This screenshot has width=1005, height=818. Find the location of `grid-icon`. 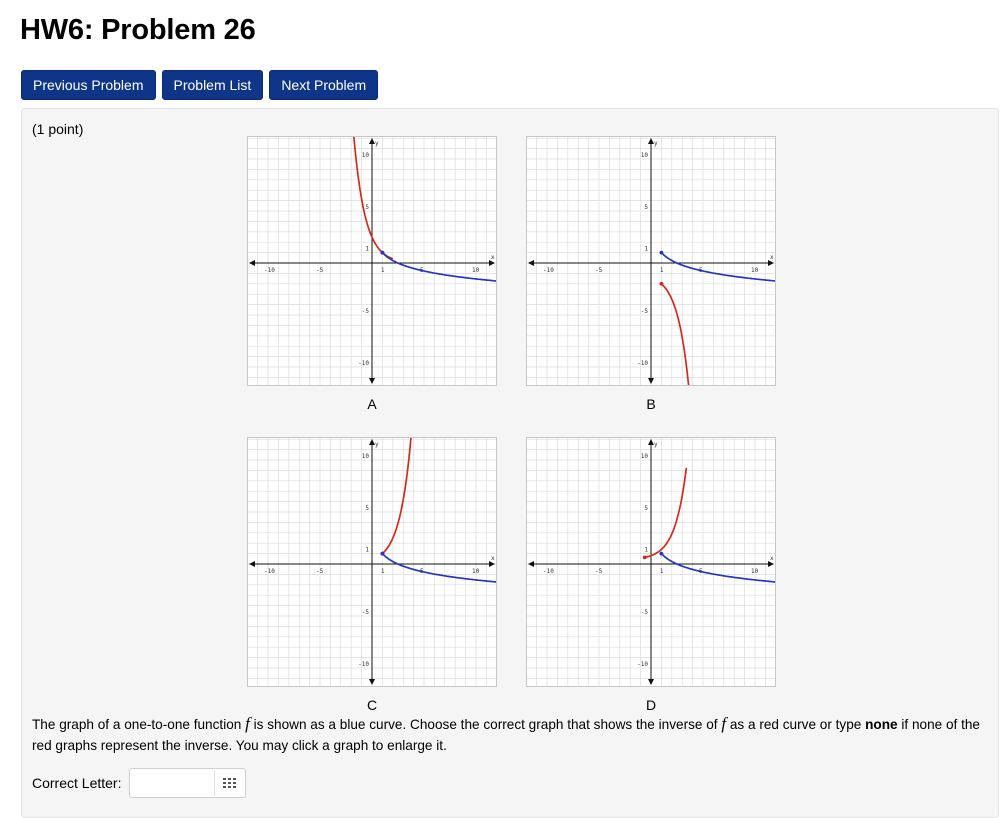

grid-icon is located at coordinates (229, 783).